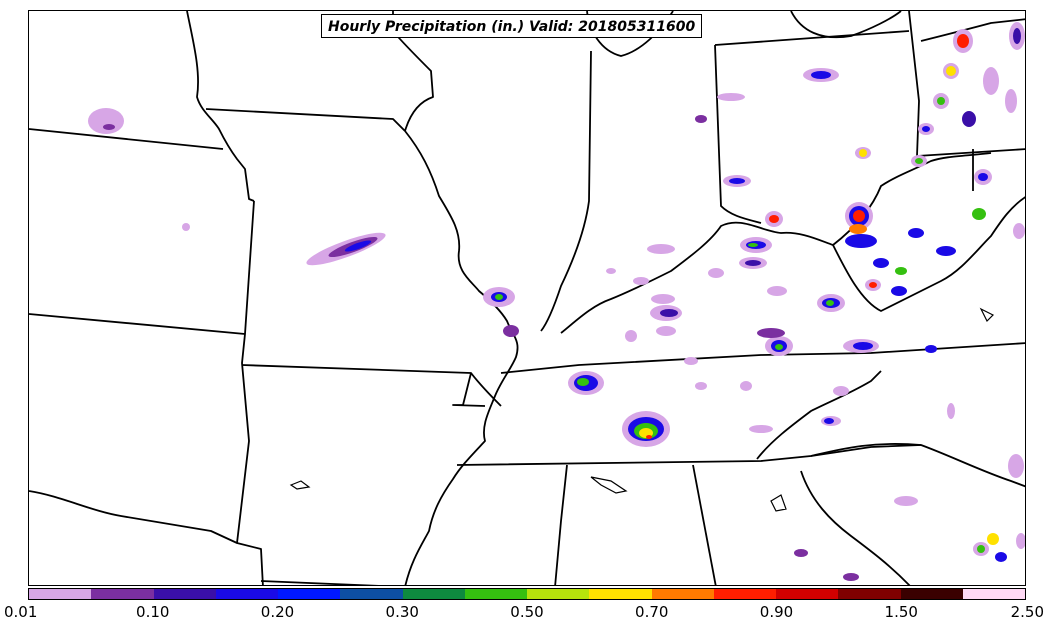 The height and width of the screenshot is (633, 1054). What do you see at coordinates (153, 612) in the screenshot?
I see `colorbar-tick-label: 0.10` at bounding box center [153, 612].